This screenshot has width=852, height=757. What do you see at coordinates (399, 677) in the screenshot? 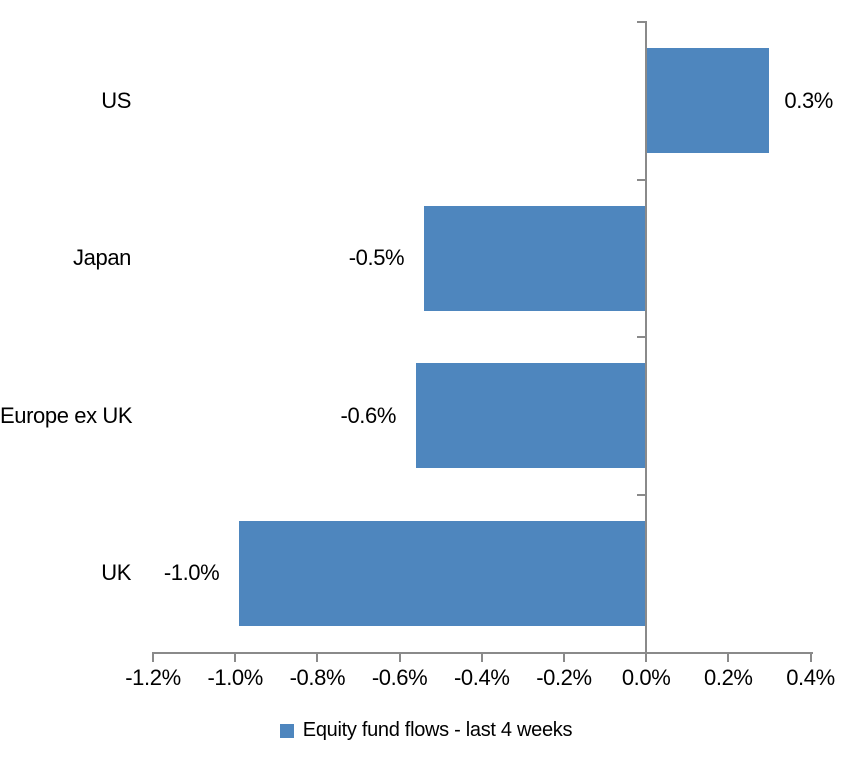
I see `x-tick-label-3: -0.6%` at bounding box center [399, 677].